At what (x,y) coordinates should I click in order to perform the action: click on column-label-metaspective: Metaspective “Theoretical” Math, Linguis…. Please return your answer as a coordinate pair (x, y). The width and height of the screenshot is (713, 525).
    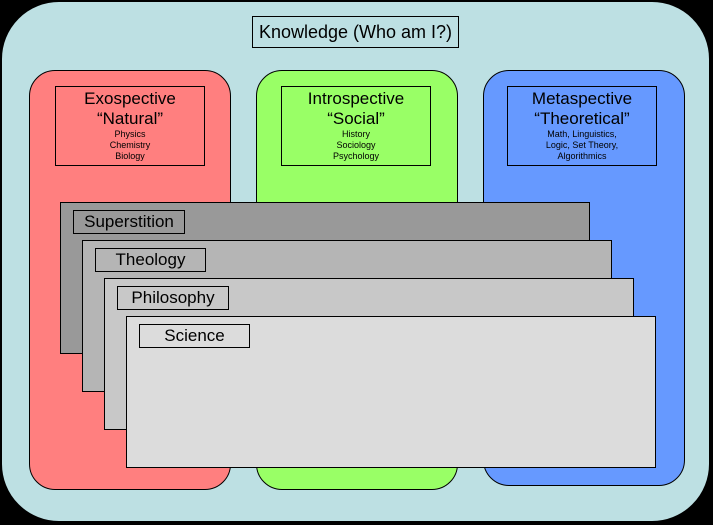
    Looking at the image, I should click on (582, 126).